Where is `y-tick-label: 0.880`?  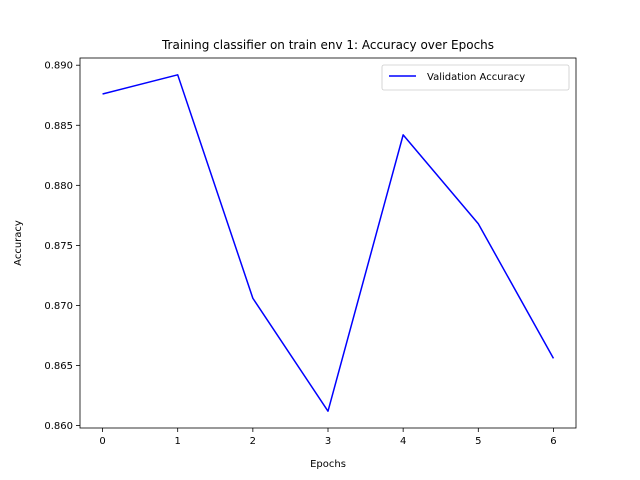 y-tick-label: 0.880 is located at coordinates (58, 186).